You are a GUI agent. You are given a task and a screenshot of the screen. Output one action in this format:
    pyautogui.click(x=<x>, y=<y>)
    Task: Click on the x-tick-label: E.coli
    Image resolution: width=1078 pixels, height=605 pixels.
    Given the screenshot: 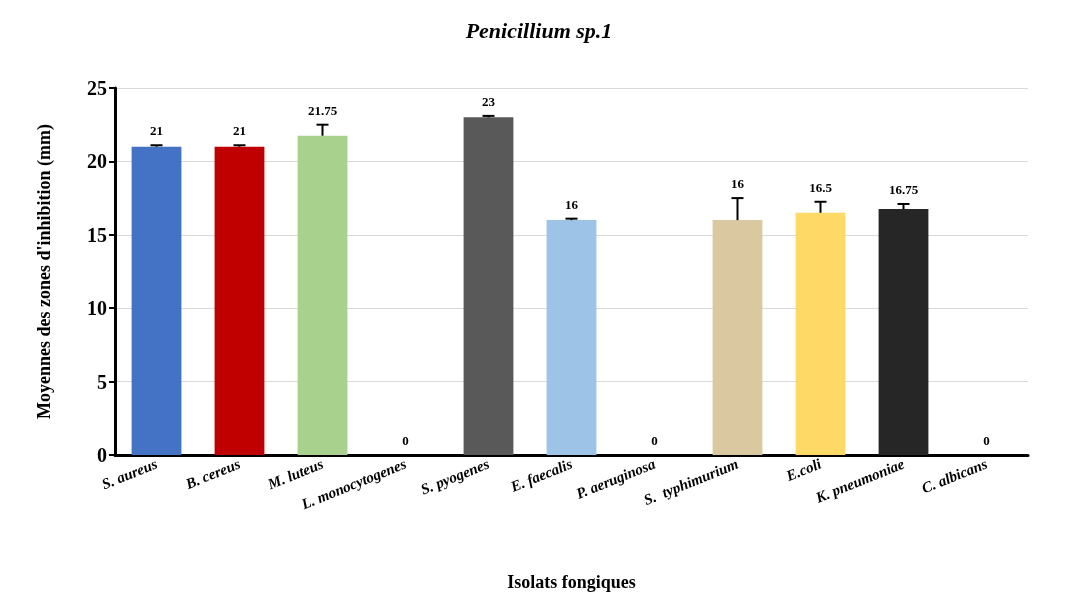 What is the action you would take?
    pyautogui.click(x=804, y=470)
    